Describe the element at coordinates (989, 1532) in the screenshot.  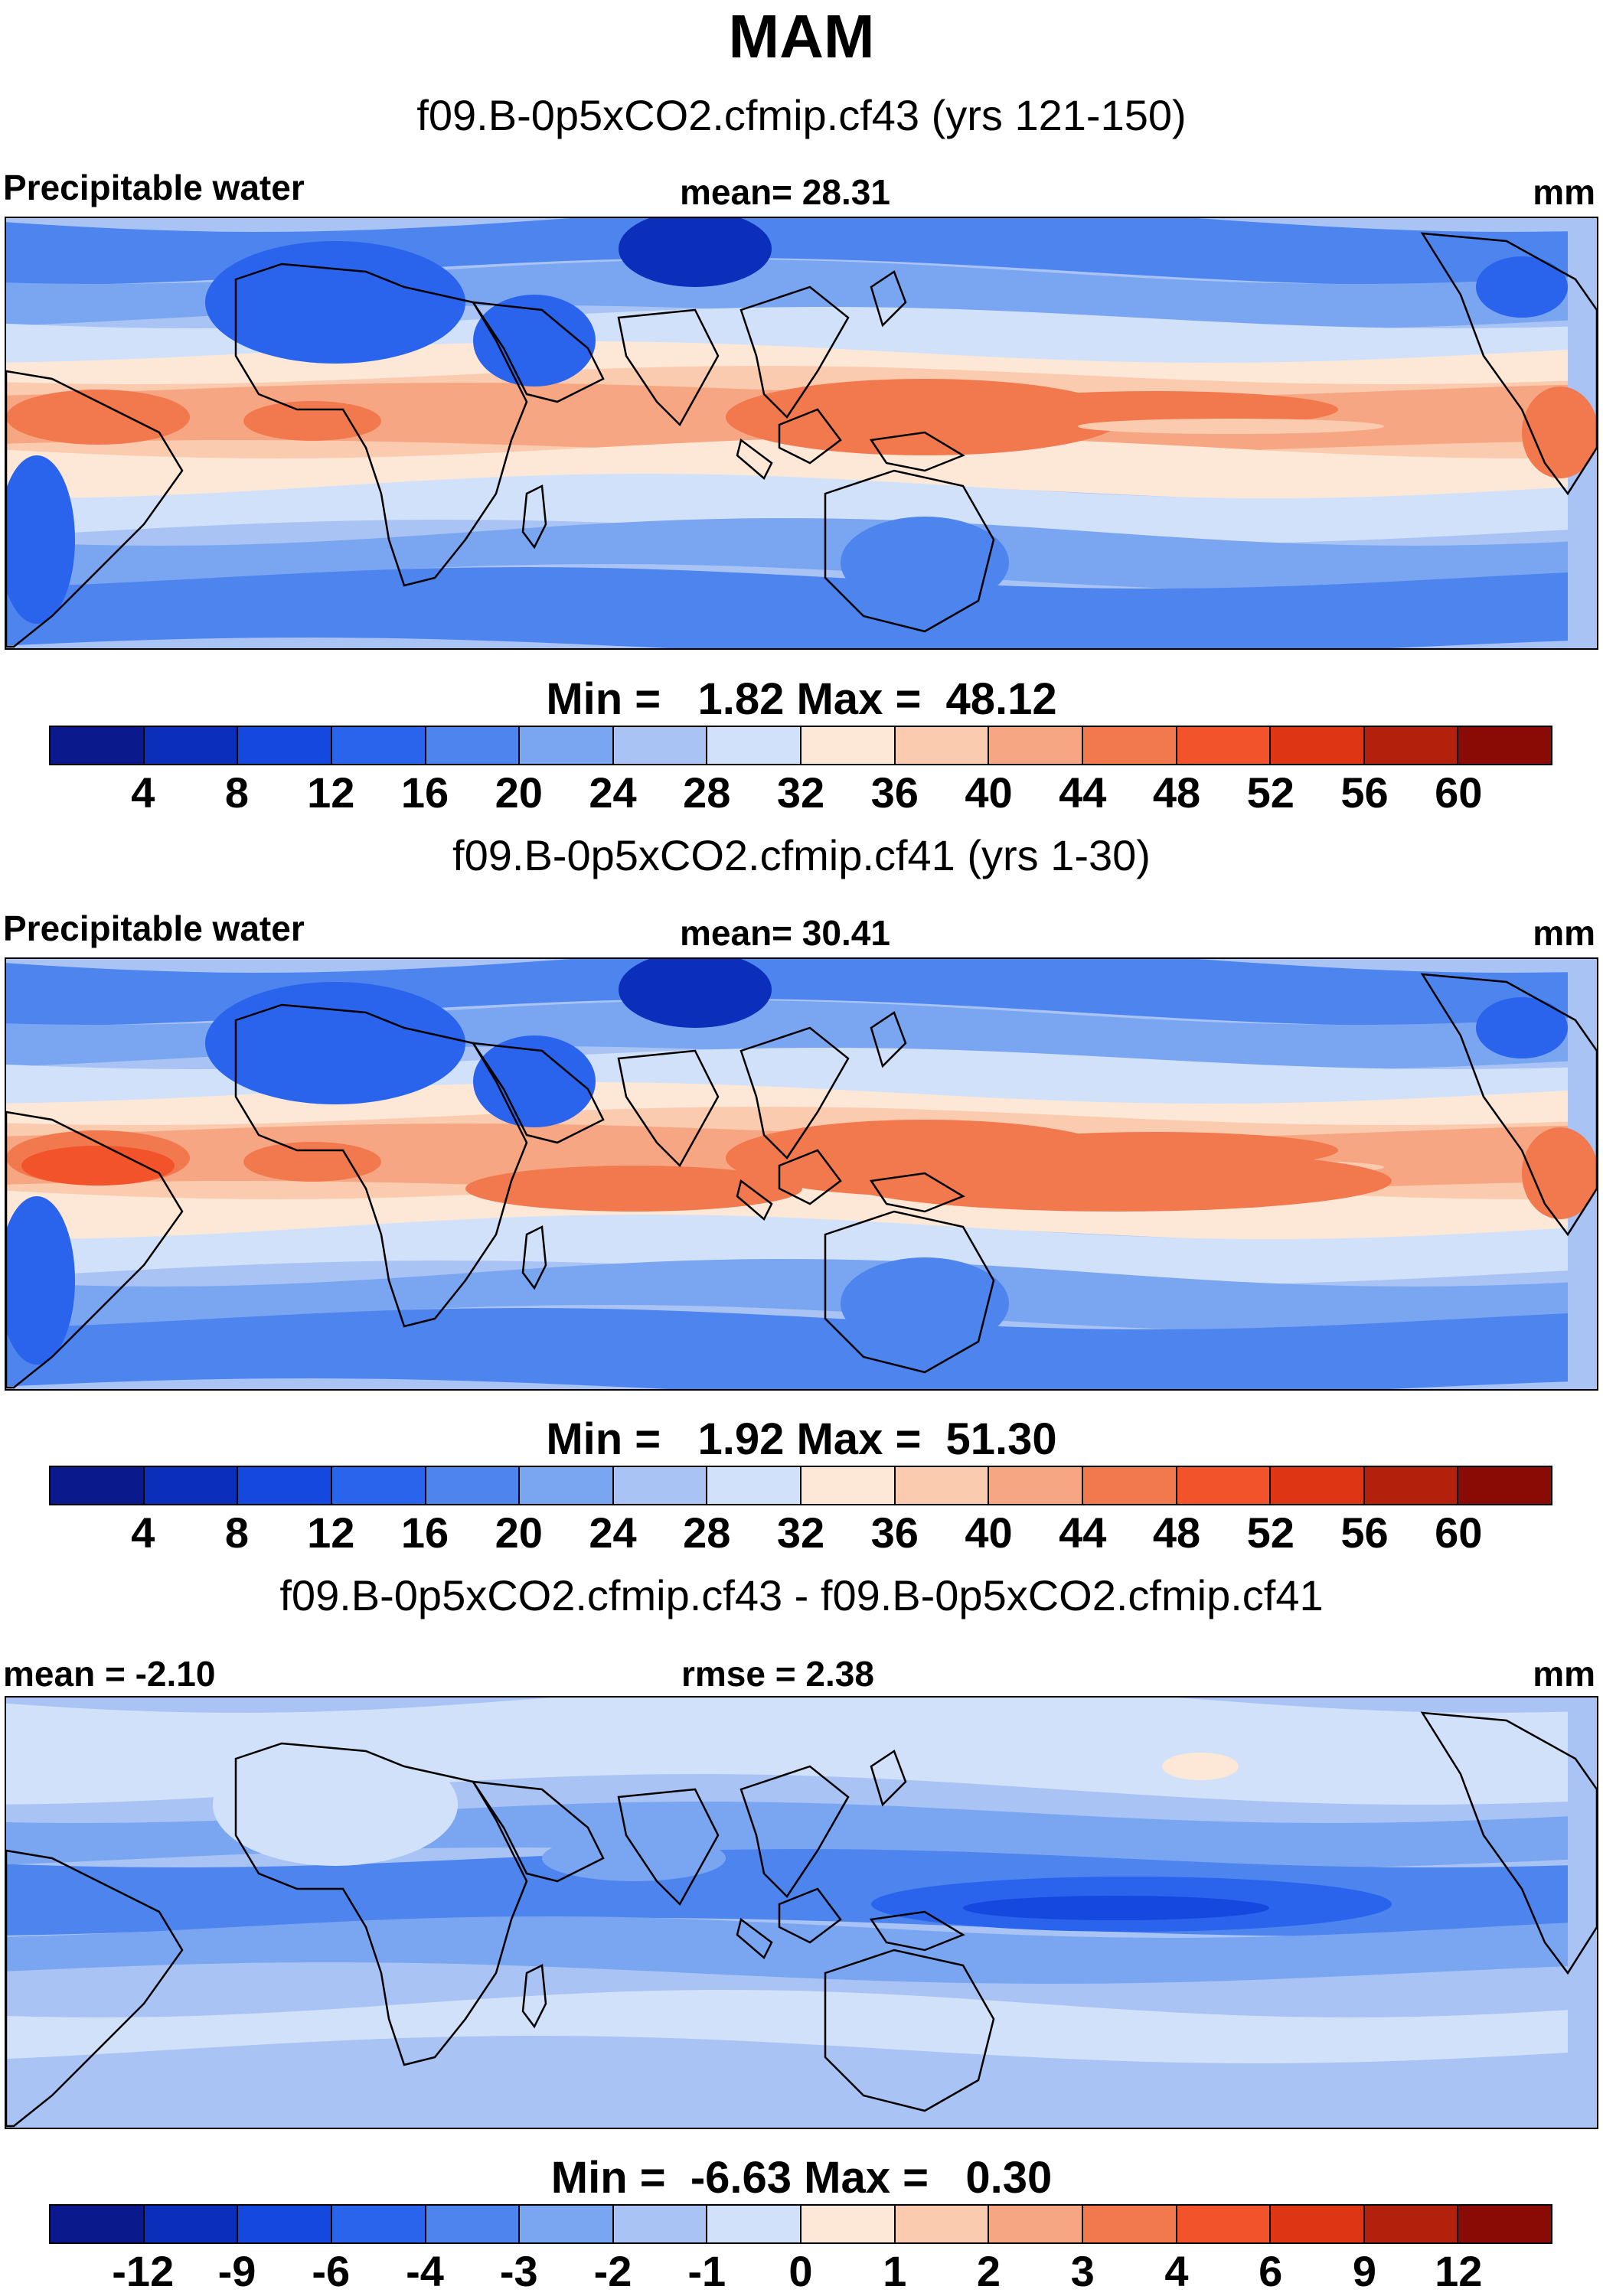
I see `colorbar-tick-label: 40` at that location.